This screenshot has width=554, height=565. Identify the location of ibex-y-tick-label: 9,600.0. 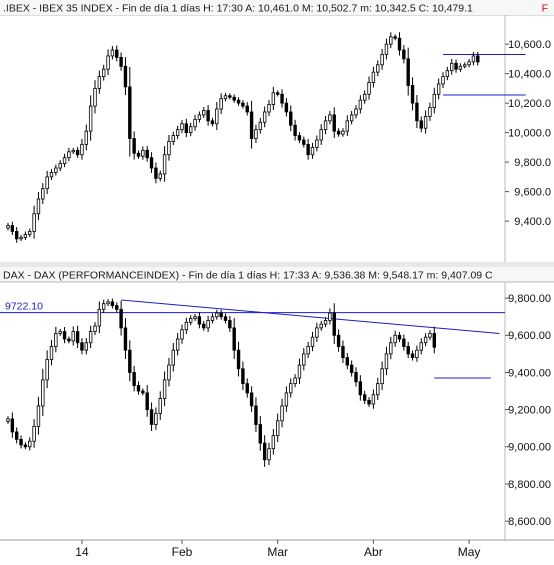
(532, 192).